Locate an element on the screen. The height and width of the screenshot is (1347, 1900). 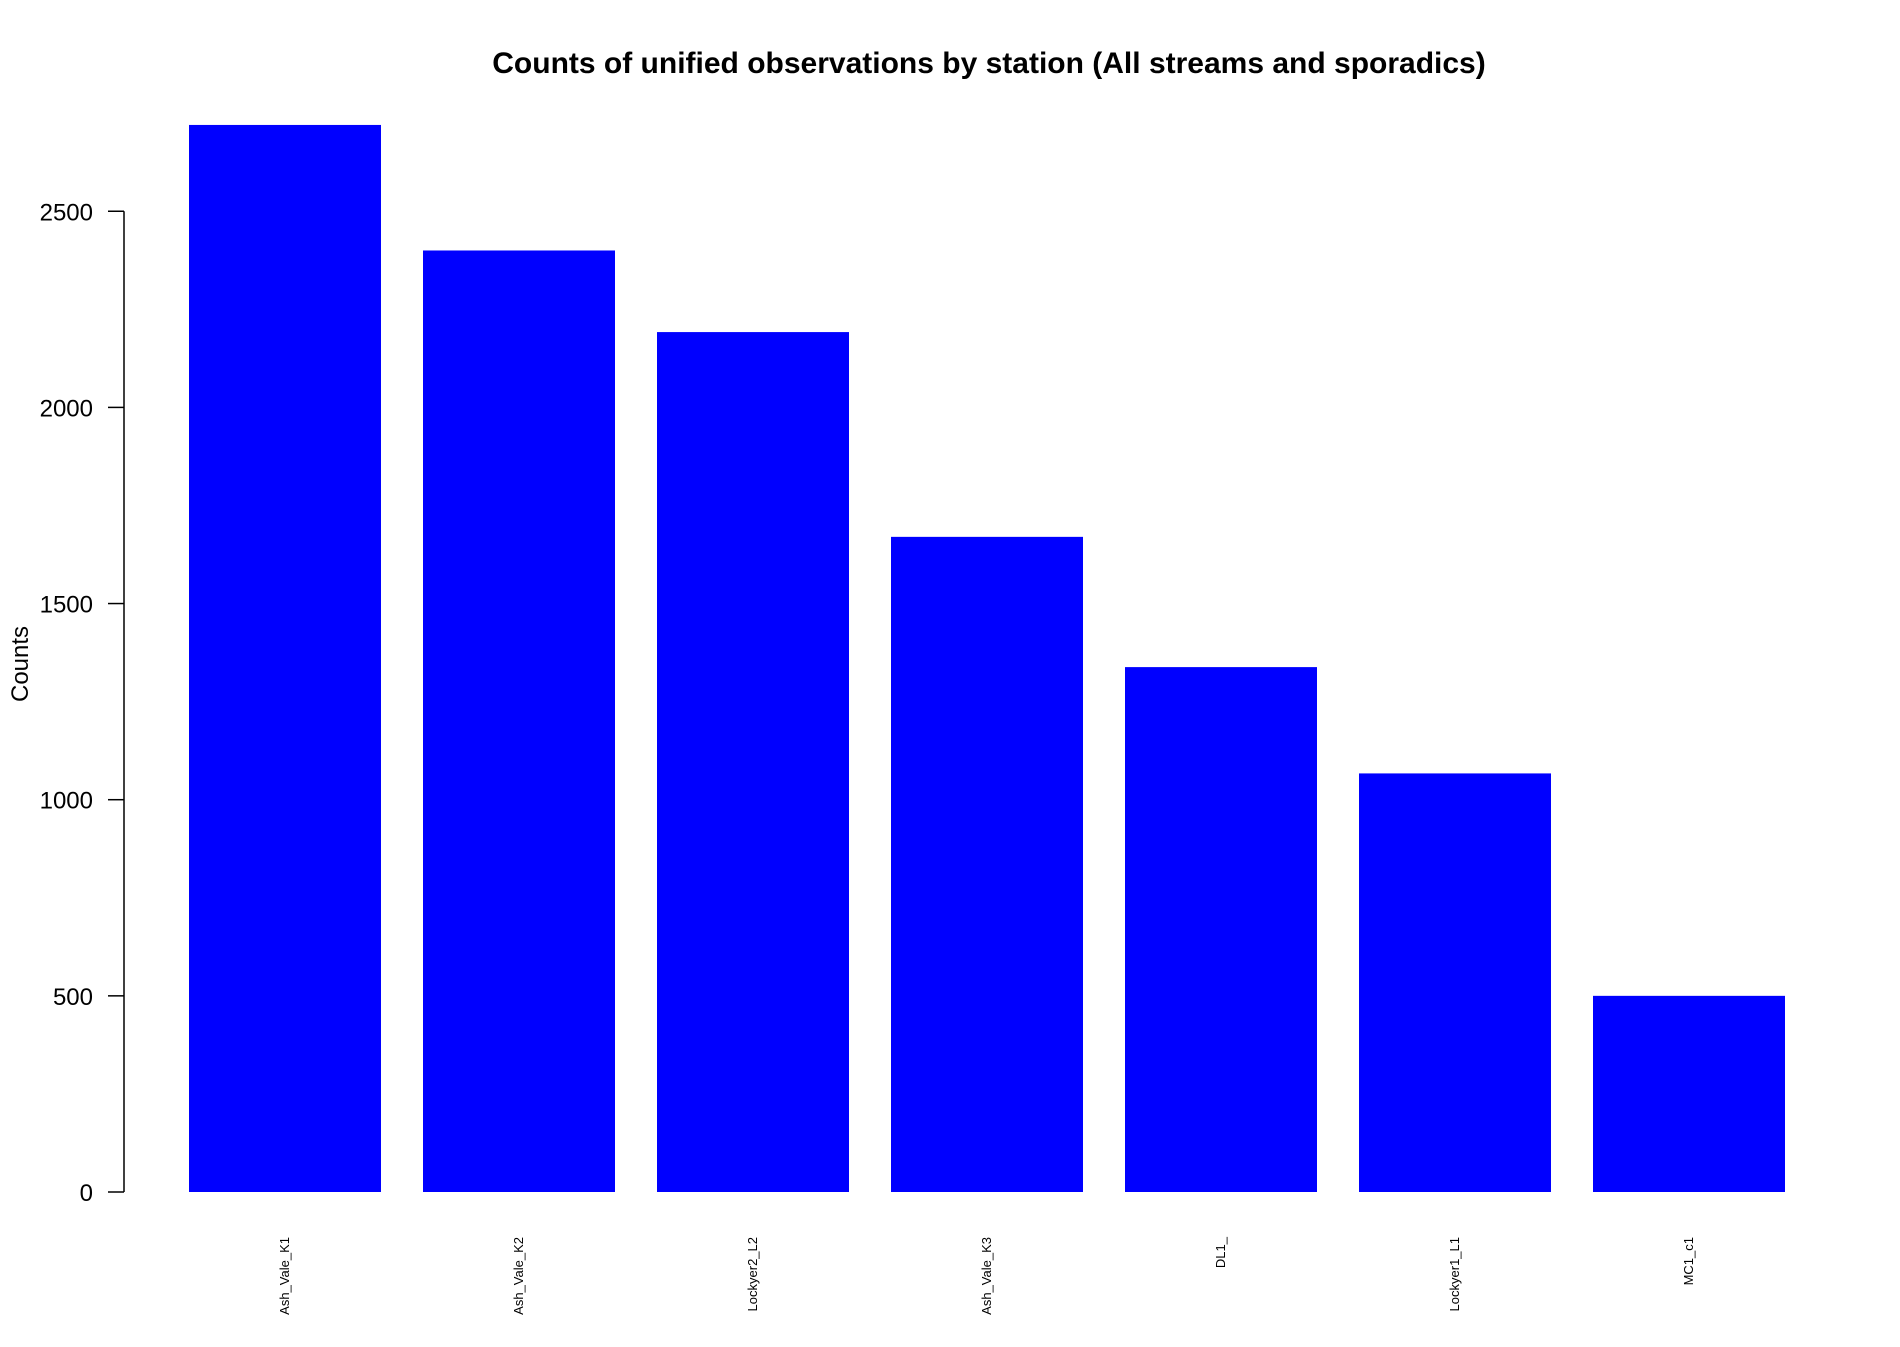
bar-lockyer1-l1 is located at coordinates (1455, 982).